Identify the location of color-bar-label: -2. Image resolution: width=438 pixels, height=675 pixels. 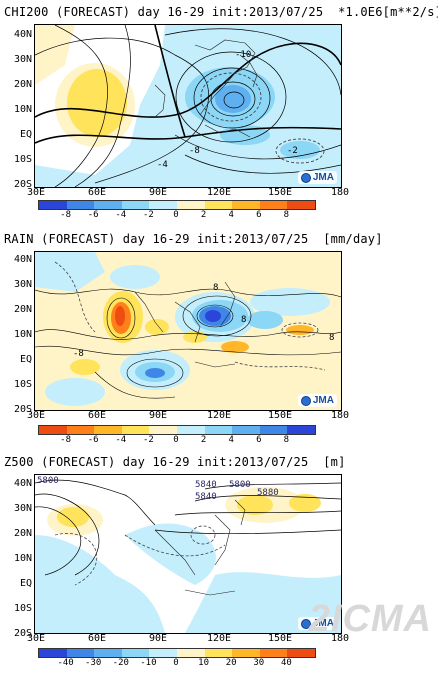
(148, 215).